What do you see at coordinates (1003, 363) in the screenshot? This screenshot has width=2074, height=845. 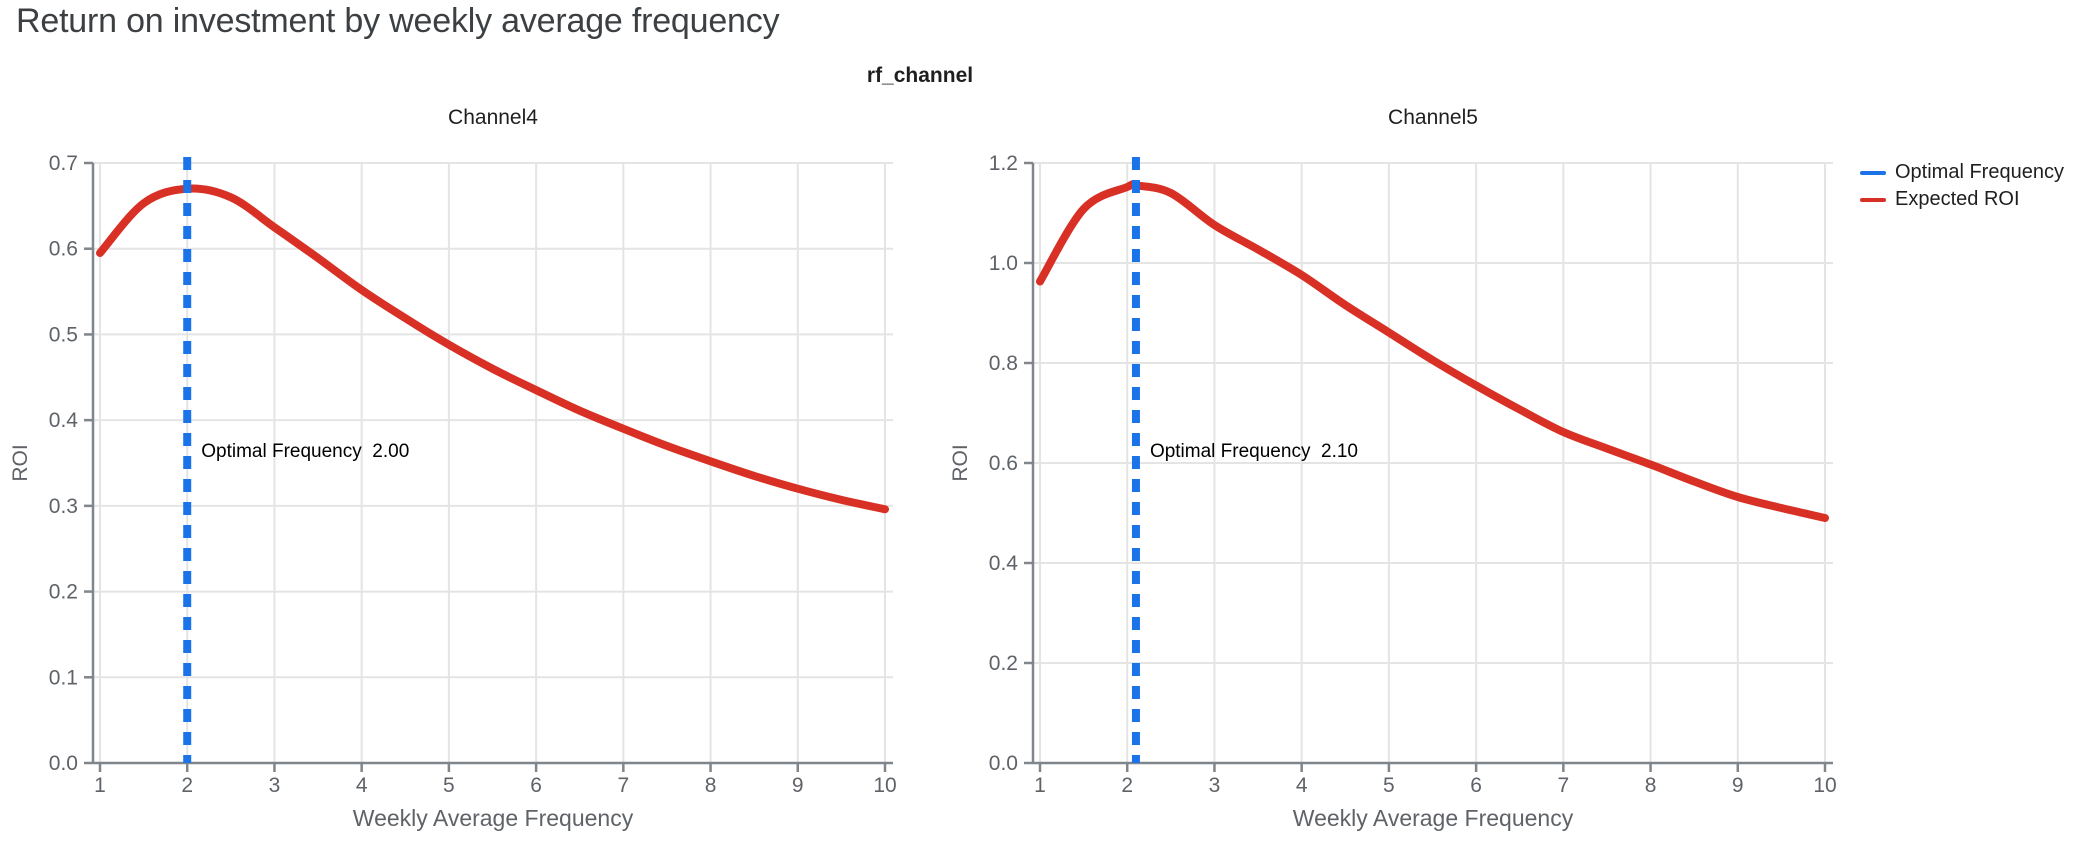 I see `y-tick-label: 0.8` at bounding box center [1003, 363].